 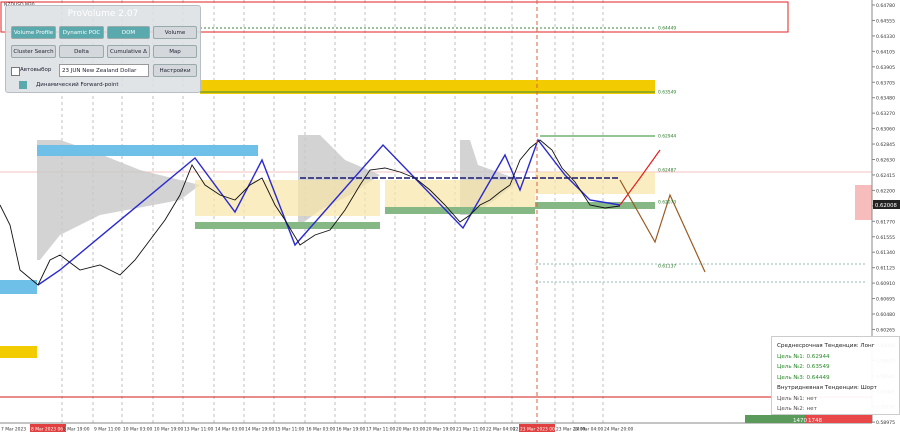 What do you see at coordinates (23, 85) in the screenshot?
I see `forward-point-toggle` at bounding box center [23, 85].